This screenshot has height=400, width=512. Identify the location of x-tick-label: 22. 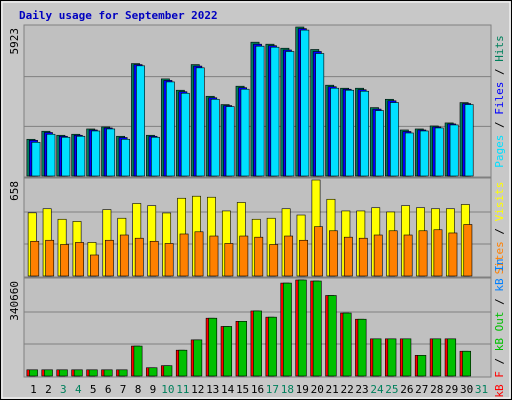
(346, 389).